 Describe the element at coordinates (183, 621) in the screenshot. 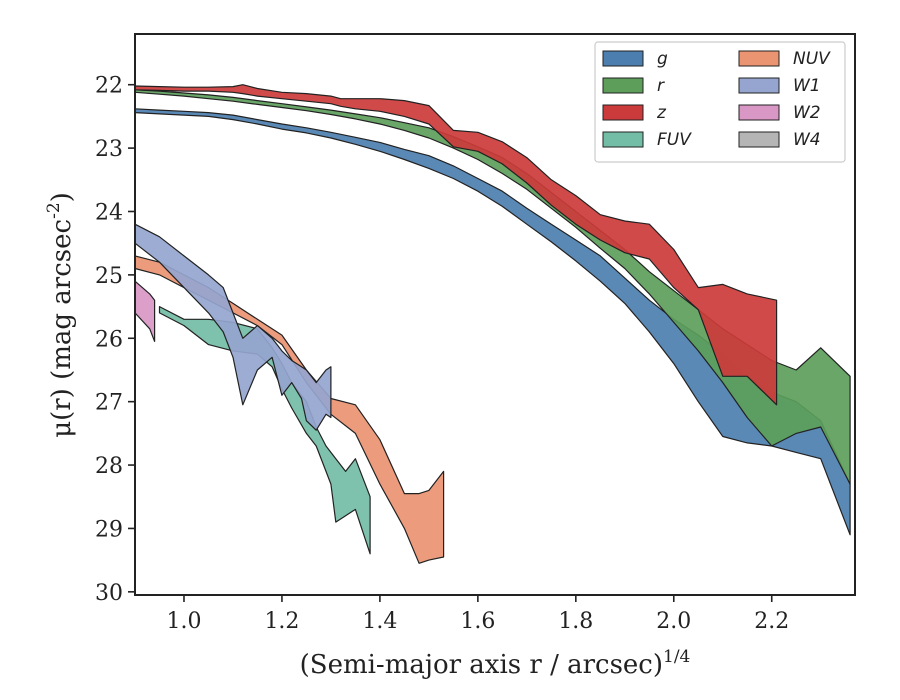

I see `x-tick-label: 1.0` at that location.